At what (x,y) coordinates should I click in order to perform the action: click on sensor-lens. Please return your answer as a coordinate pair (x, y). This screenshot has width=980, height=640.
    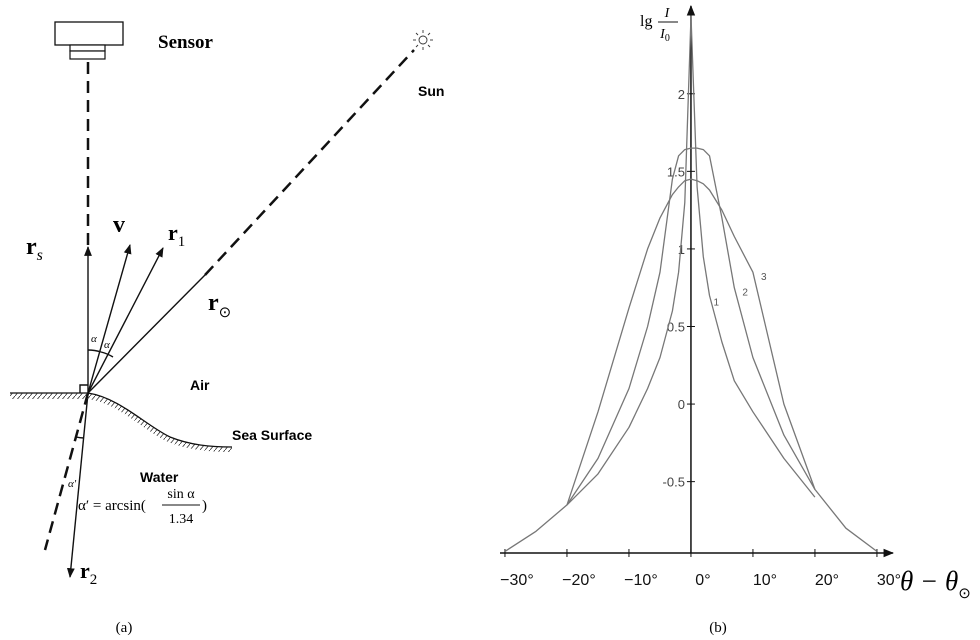
    Looking at the image, I should click on (87, 55).